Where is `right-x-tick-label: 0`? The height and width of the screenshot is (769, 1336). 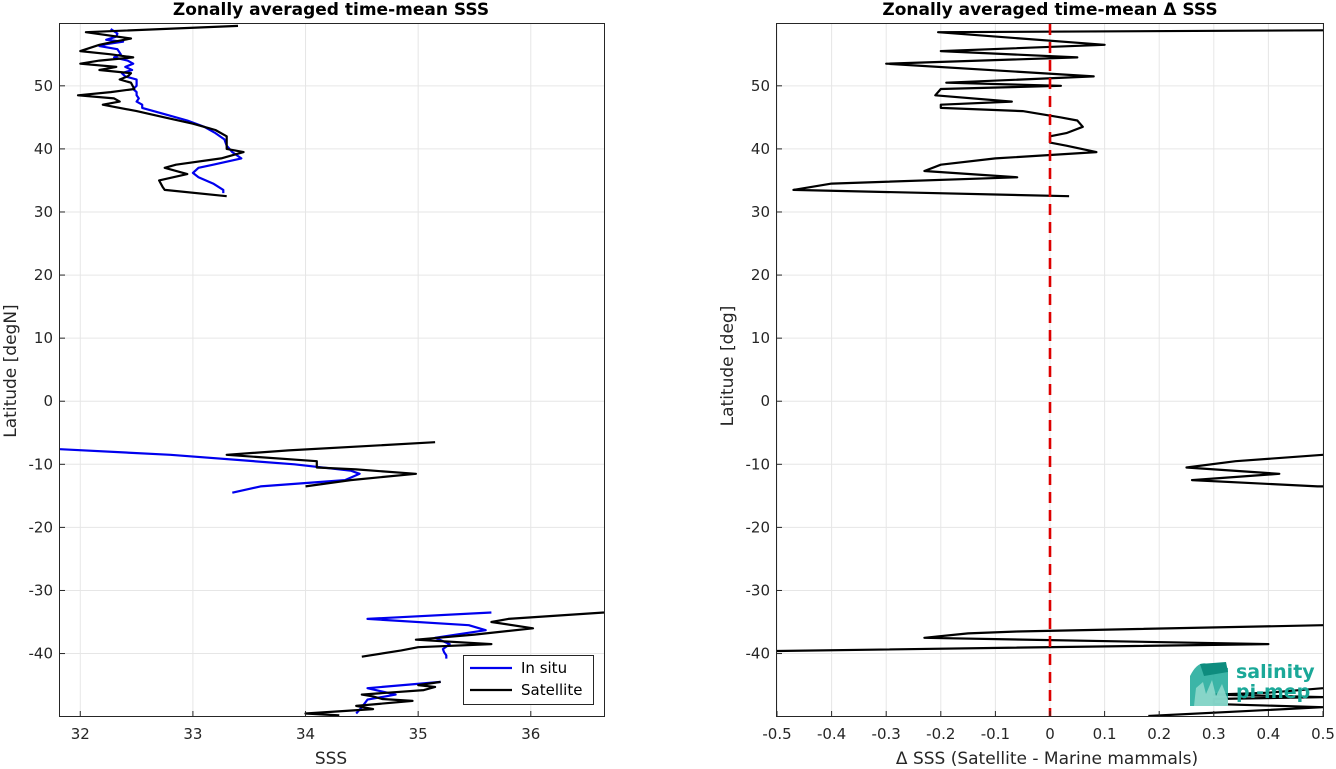 right-x-tick-label: 0 is located at coordinates (1050, 734).